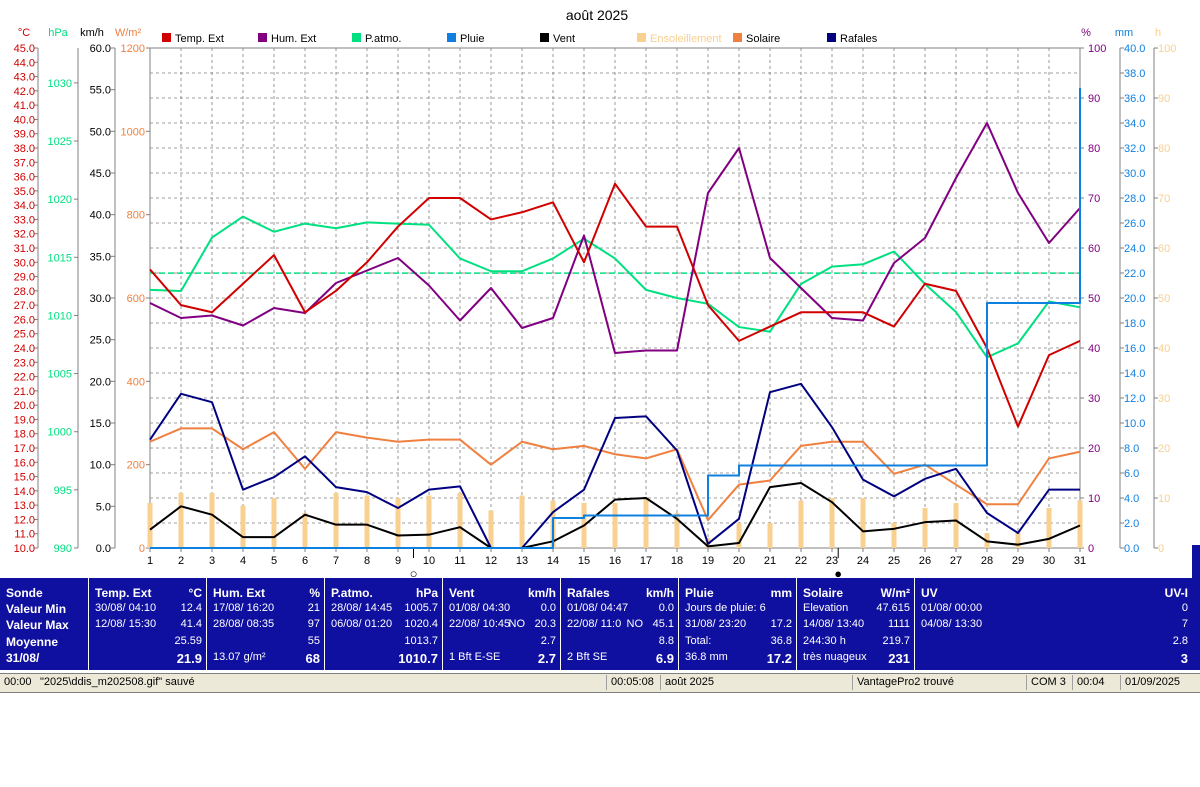  I want to click on stats-value: 12.4, so click(191, 608).